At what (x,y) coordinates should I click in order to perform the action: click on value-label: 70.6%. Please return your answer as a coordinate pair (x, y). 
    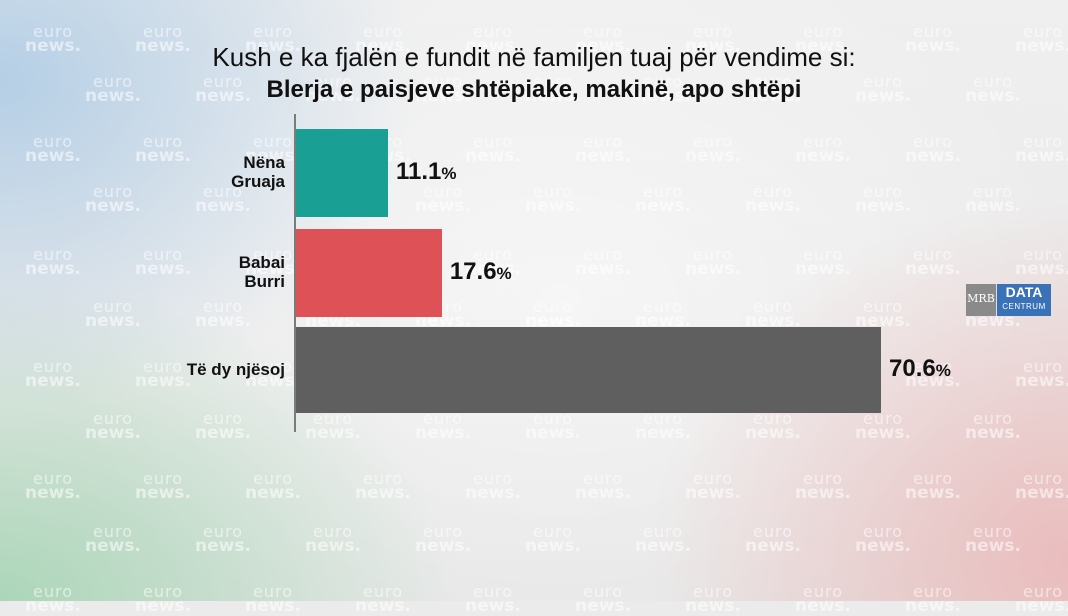
    Looking at the image, I should click on (920, 369).